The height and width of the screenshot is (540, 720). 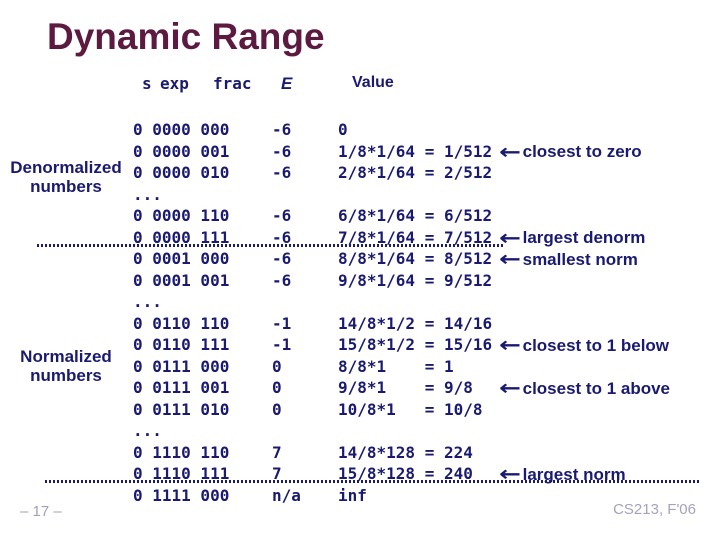 What do you see at coordinates (373, 82) in the screenshot?
I see `column-header-value: Value` at bounding box center [373, 82].